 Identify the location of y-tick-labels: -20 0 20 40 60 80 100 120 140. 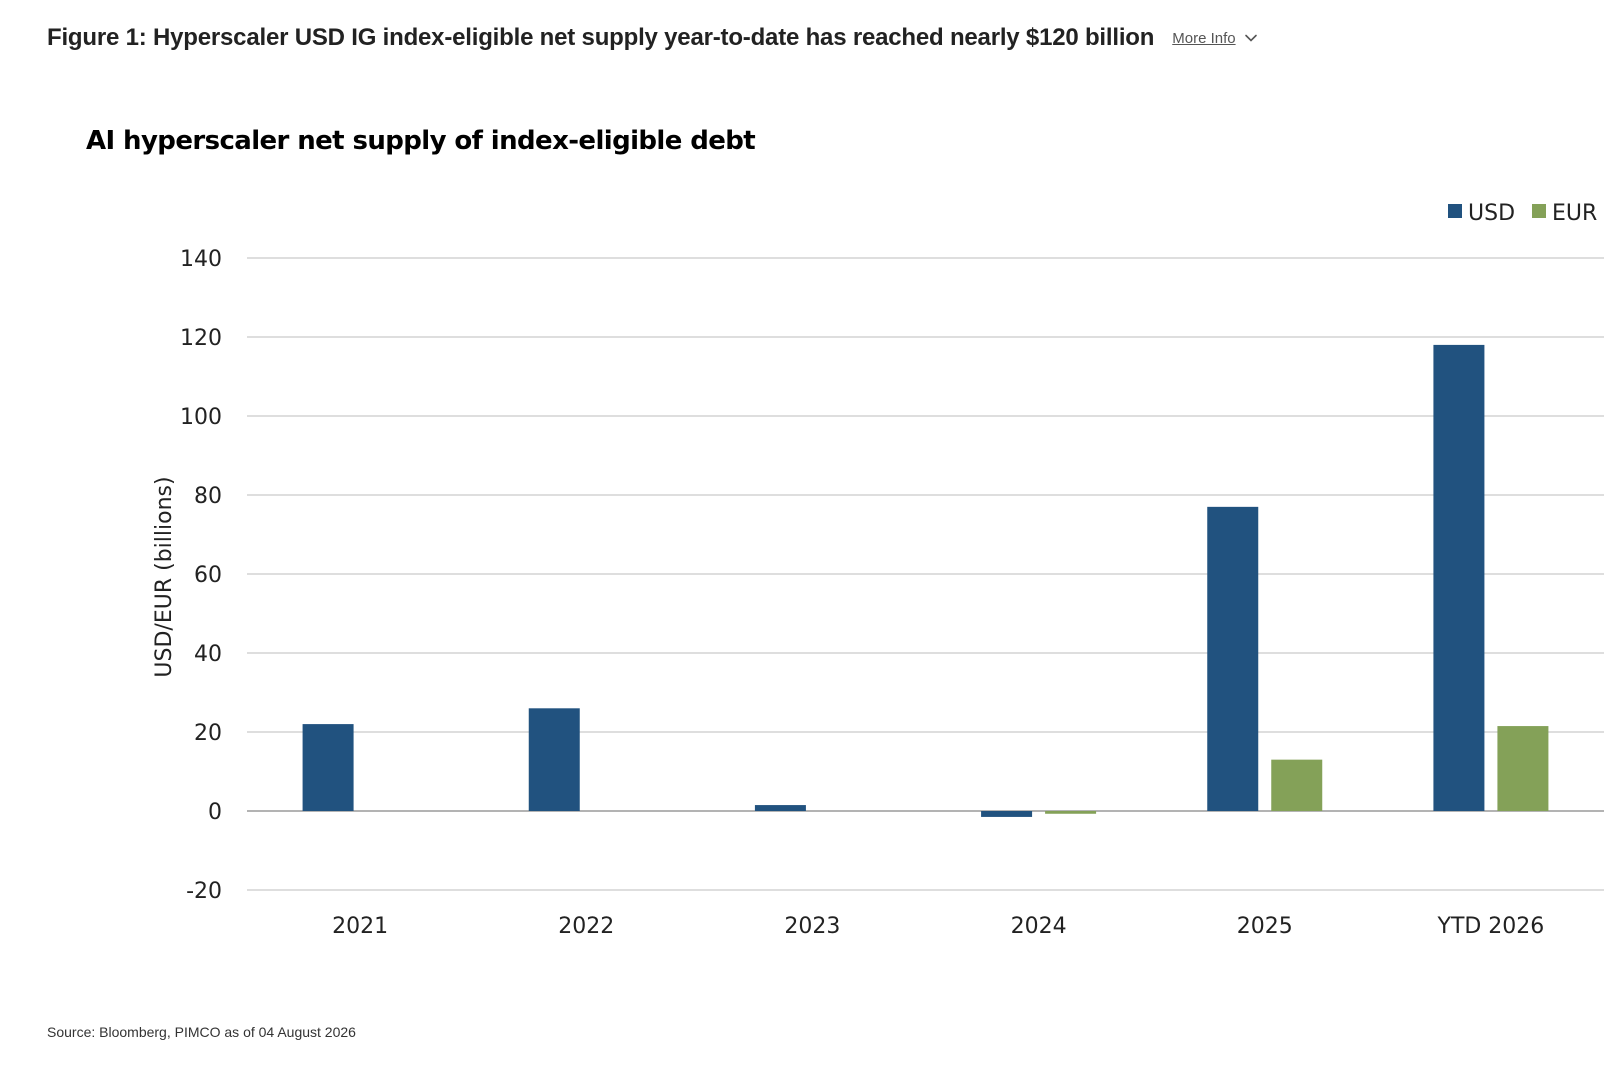
(201, 575).